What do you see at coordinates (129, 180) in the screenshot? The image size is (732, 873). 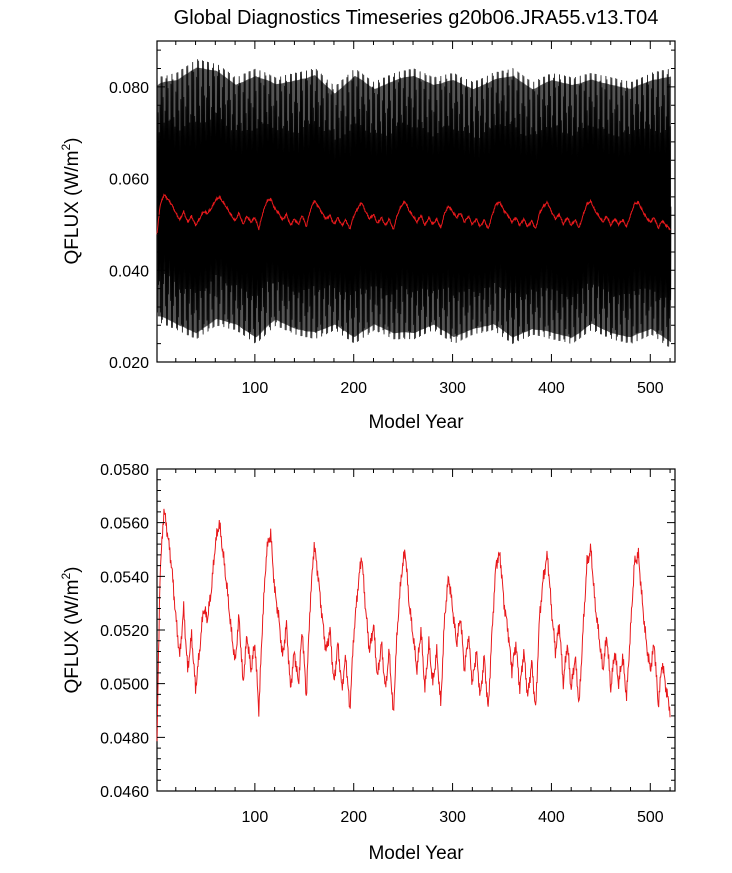 I see `y-tick-label: 0.060` at bounding box center [129, 180].